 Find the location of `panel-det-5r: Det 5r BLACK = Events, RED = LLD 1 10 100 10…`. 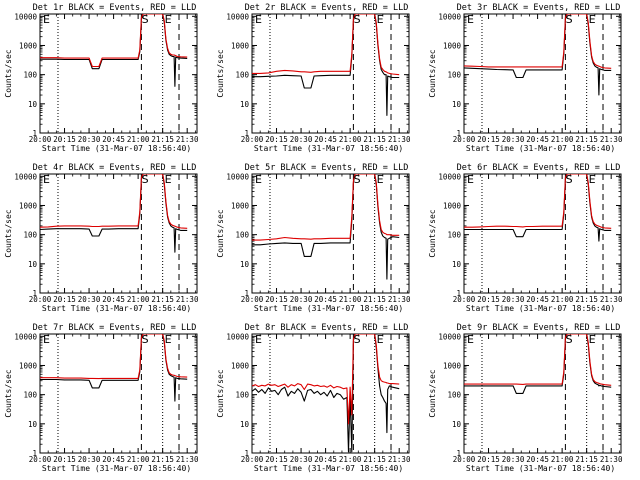

panel-det-5r: Det 5r BLACK = Events, RED = LLD 1 10 100 10… is located at coordinates (313, 238).